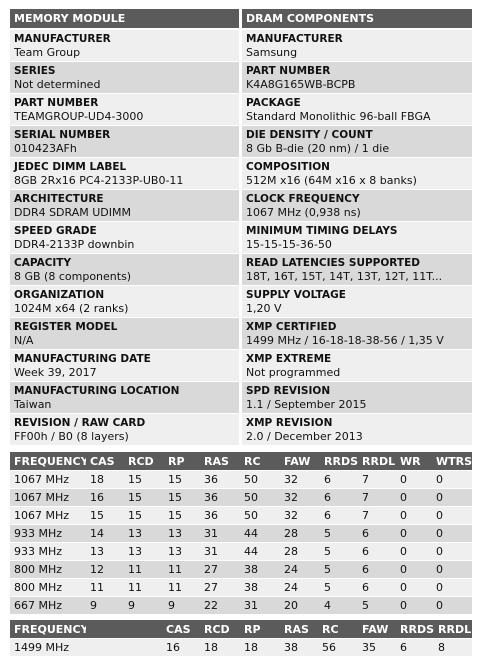 This screenshot has width=482, height=668. What do you see at coordinates (414, 461) in the screenshot?
I see `column-header: WR` at bounding box center [414, 461].